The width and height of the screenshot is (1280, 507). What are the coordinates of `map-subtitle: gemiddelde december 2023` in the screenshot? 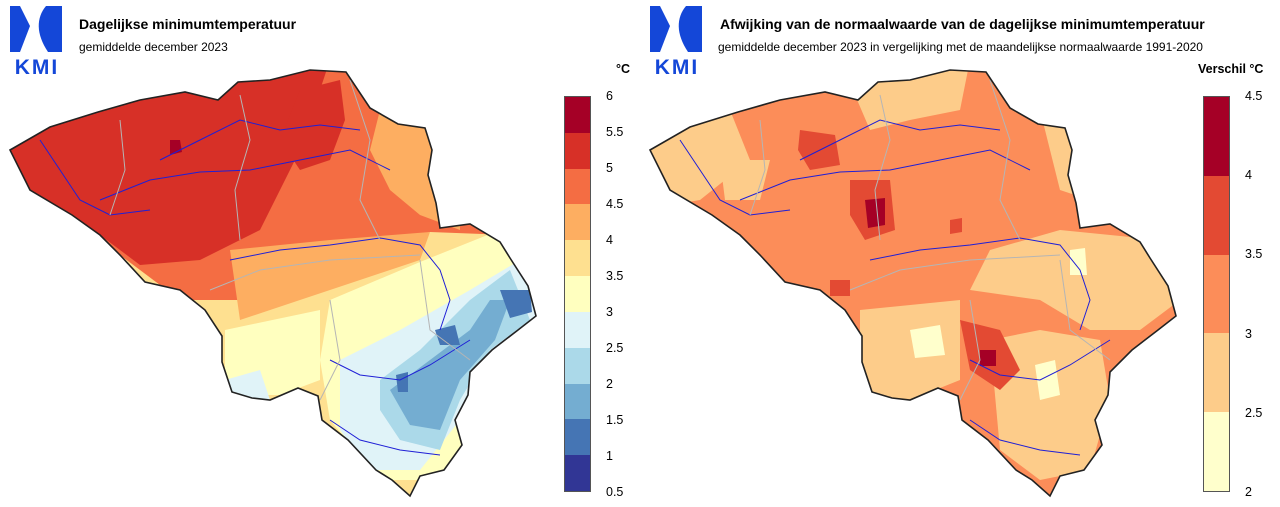 It's located at (153, 47).